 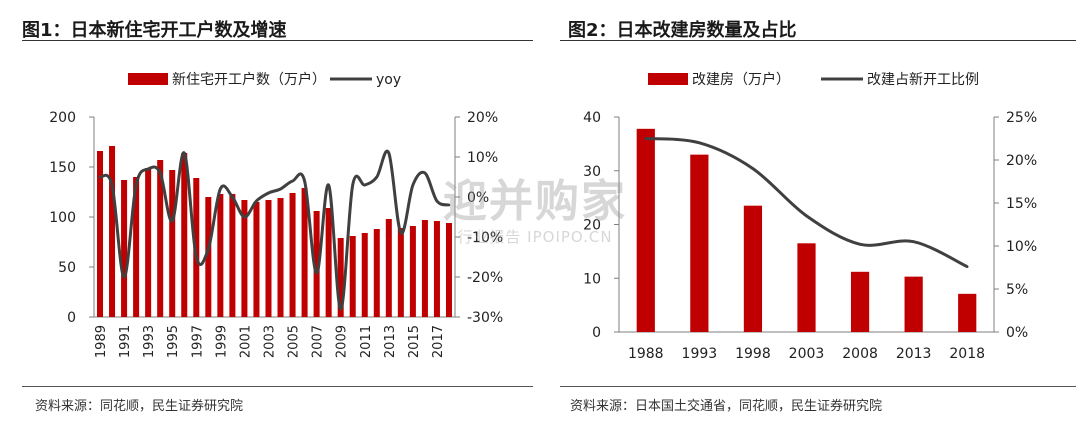 What do you see at coordinates (342, 341) in the screenshot?
I see `x-axis-tick-label: 2009` at bounding box center [342, 341].